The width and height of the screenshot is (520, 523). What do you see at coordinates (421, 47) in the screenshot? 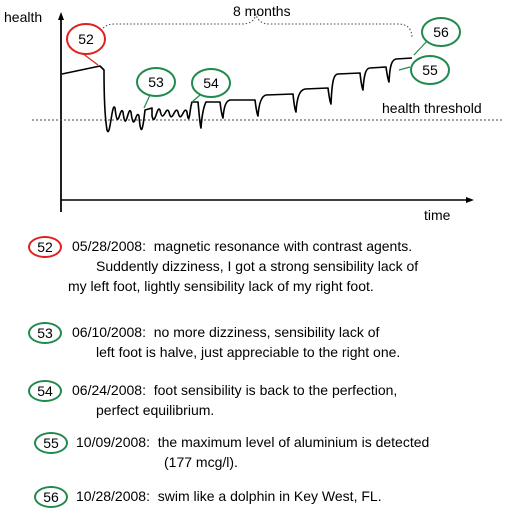
I see `callout-56-arrow` at bounding box center [421, 47].